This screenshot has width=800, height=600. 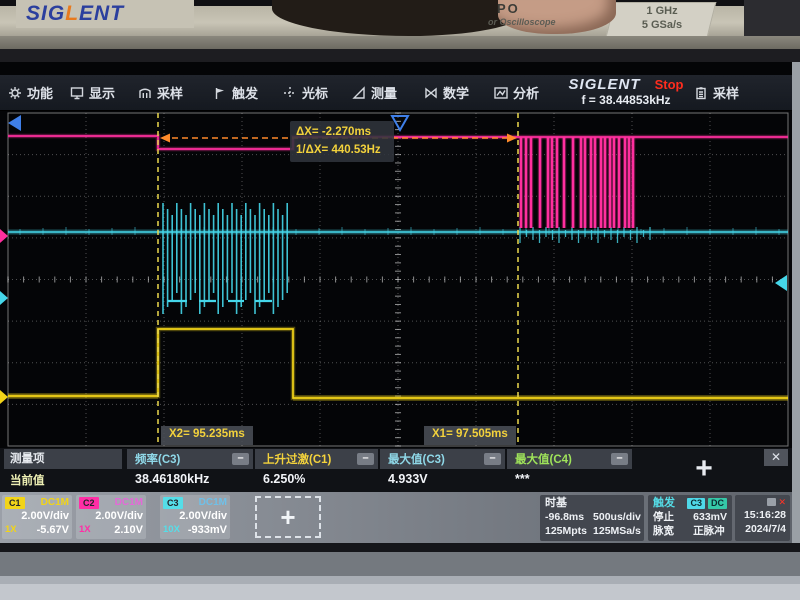 What do you see at coordinates (669, 84) in the screenshot?
I see `acquisition-status: Stop` at bounding box center [669, 84].